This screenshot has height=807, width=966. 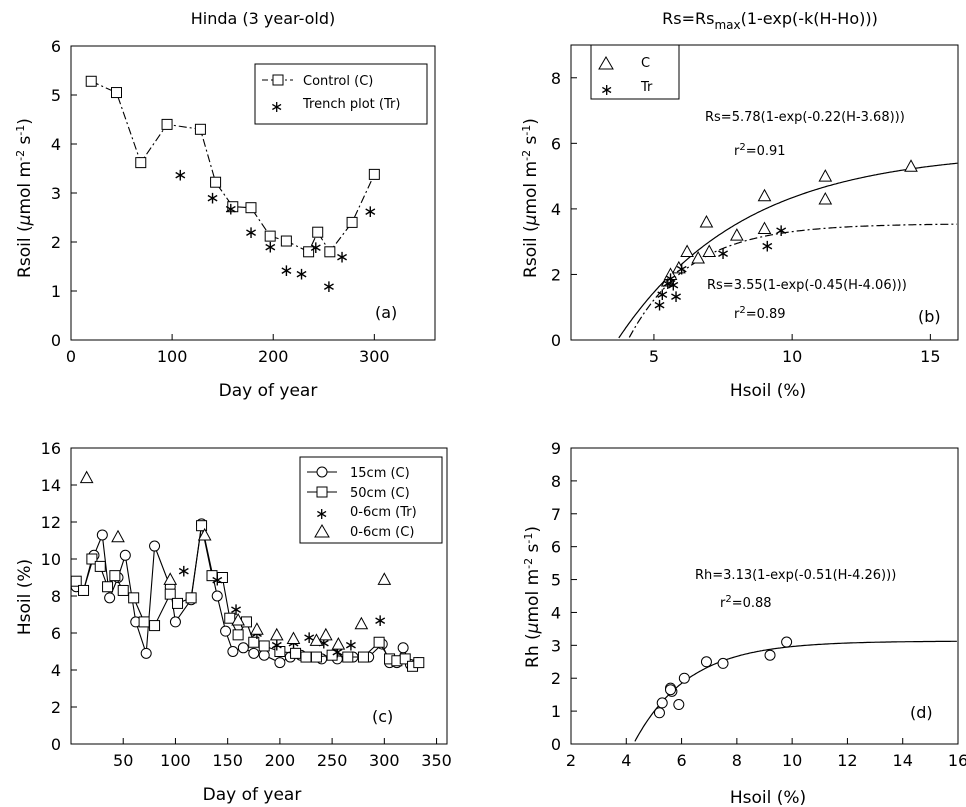 What do you see at coordinates (384, 760) in the screenshot?
I see `x-tick-label: 300` at bounding box center [384, 760].